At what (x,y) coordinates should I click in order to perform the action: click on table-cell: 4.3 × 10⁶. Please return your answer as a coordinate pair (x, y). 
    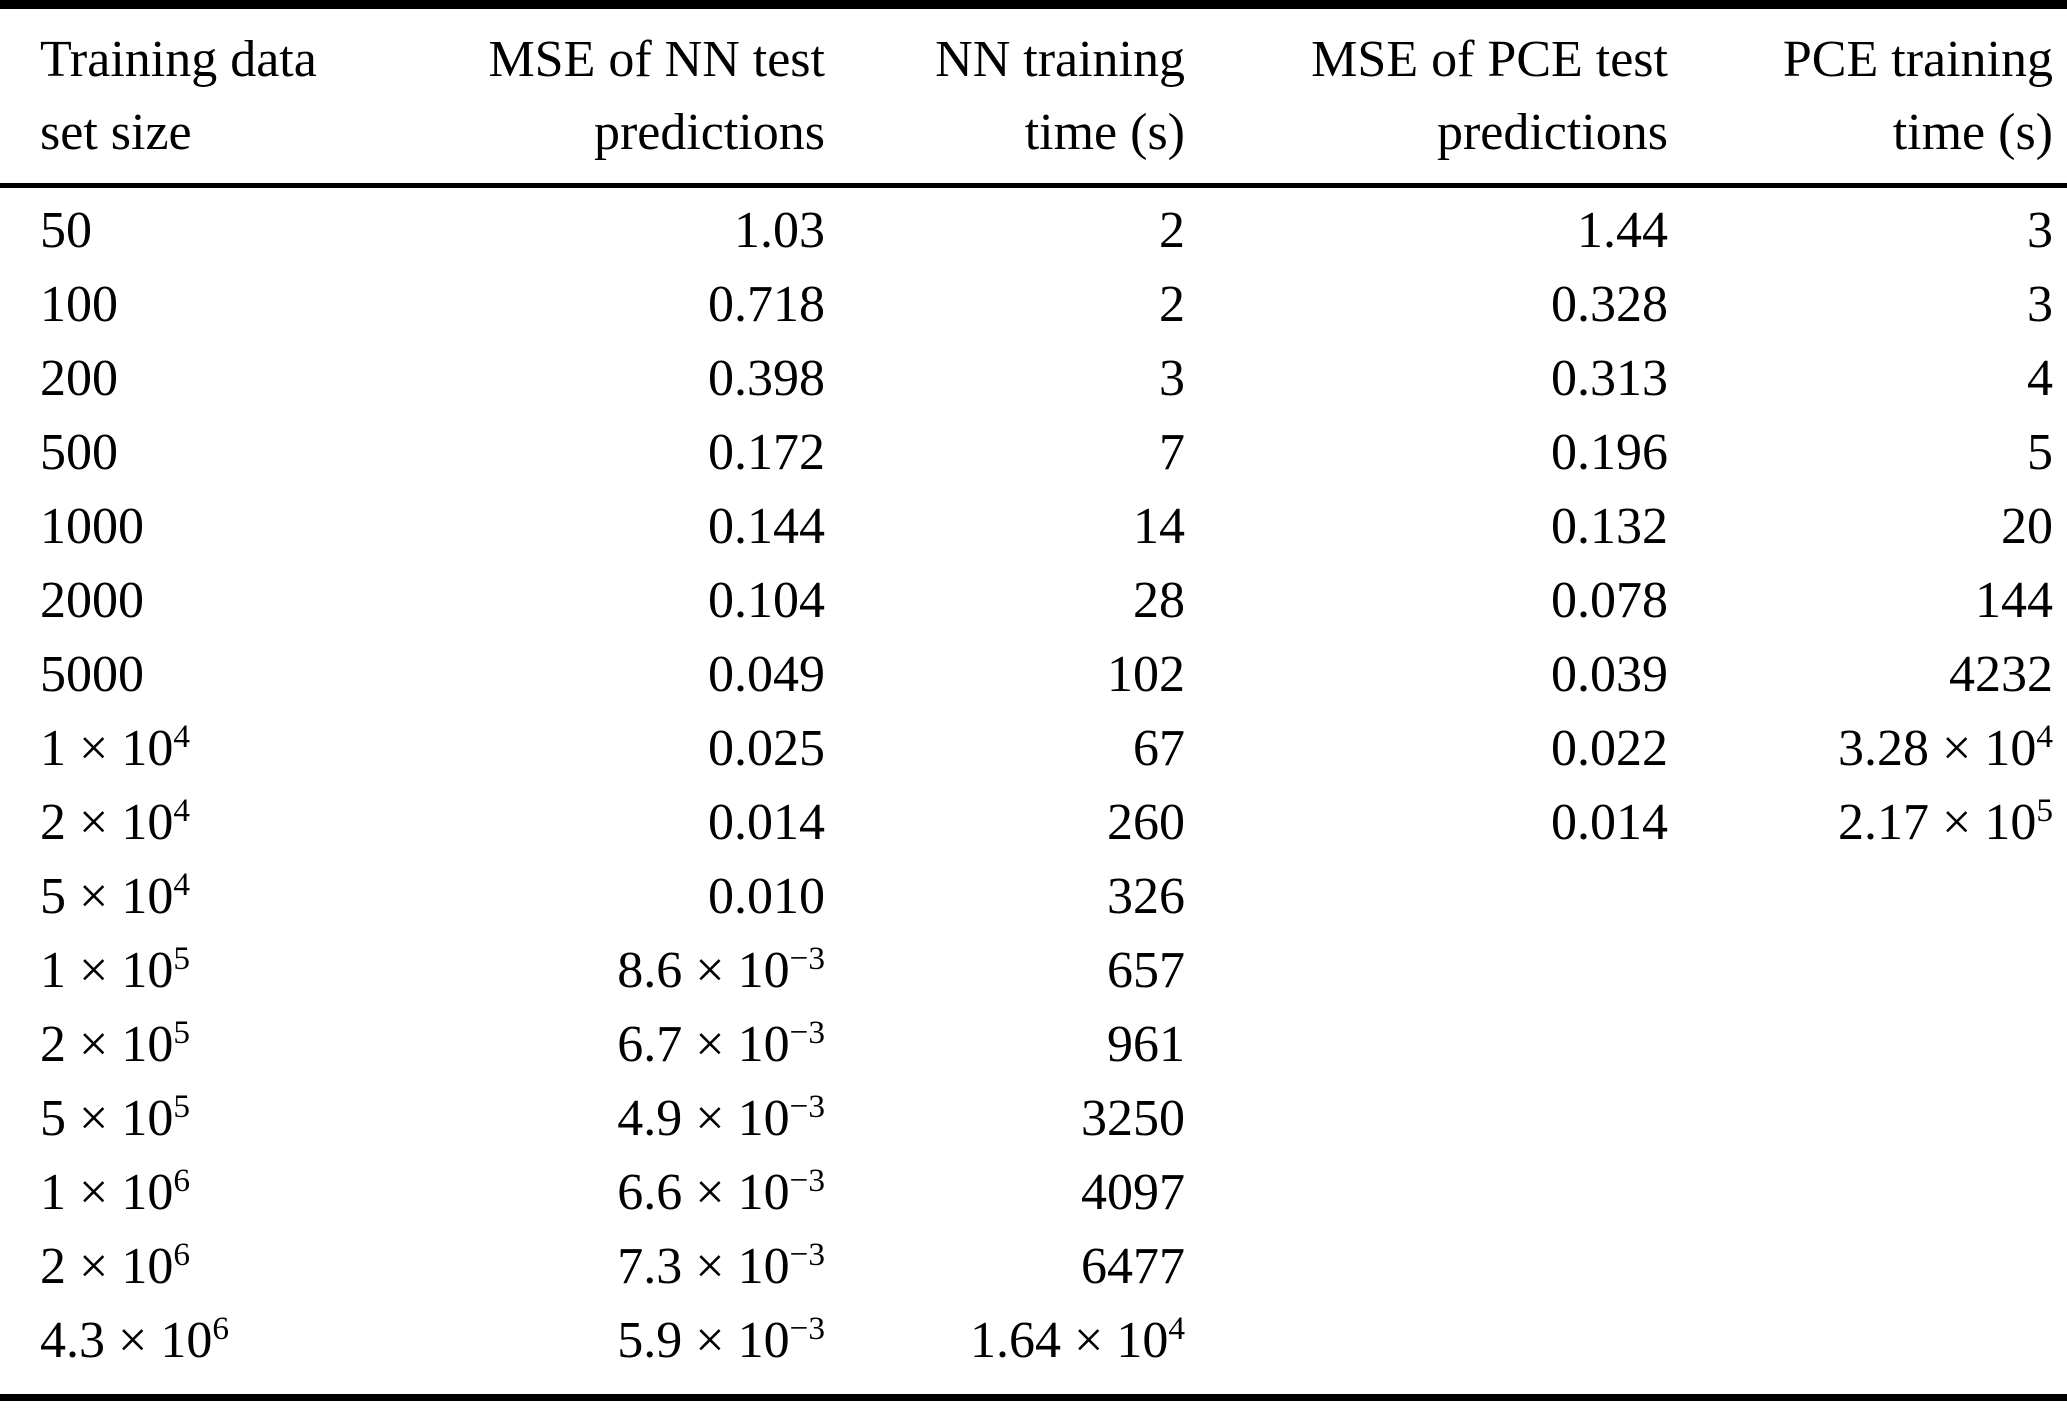
    Looking at the image, I should click on (134, 1339).